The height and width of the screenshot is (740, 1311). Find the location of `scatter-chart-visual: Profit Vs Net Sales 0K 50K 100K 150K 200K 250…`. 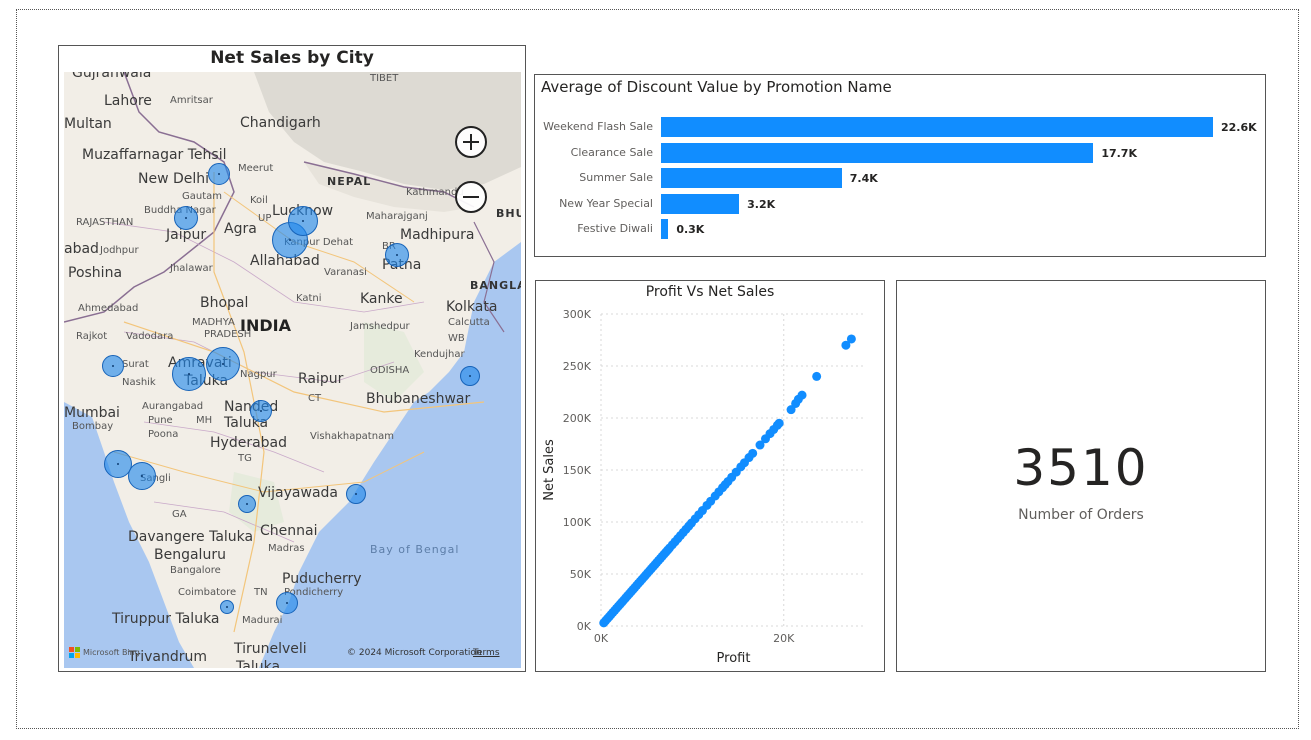

scatter-chart-visual: Profit Vs Net Sales 0K 50K 100K 150K 200K 250… is located at coordinates (710, 476).